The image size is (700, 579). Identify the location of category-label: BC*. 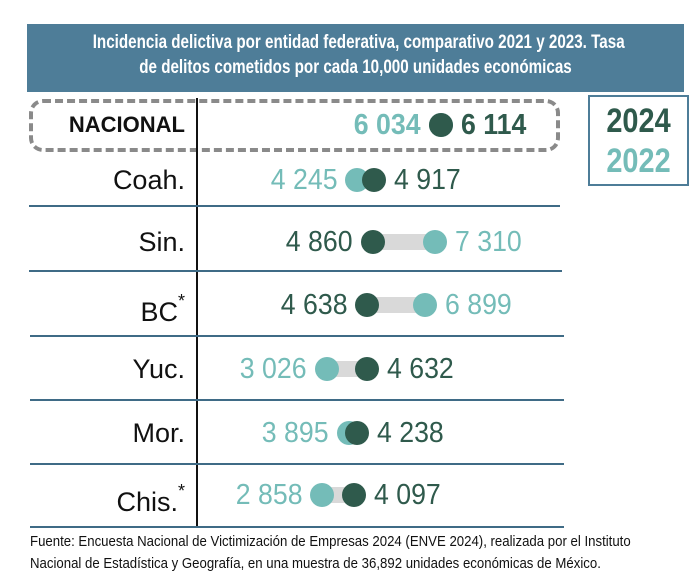
(162, 309).